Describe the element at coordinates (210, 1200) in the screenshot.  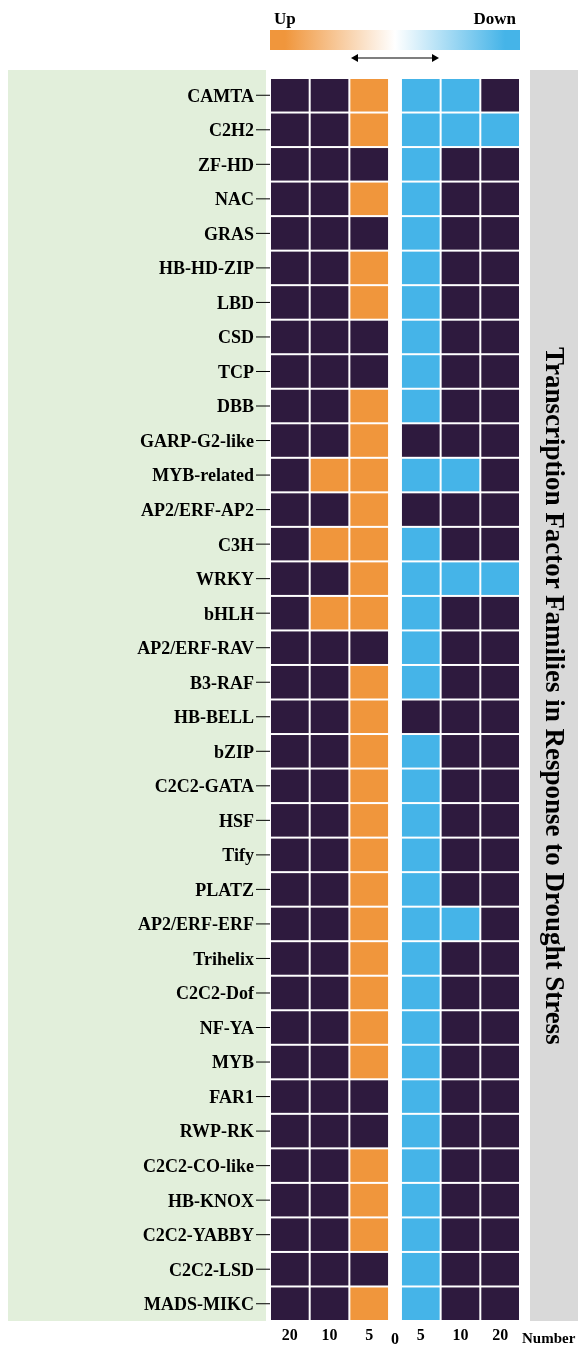
I see `y-tick-label: HB-KNOX` at that location.